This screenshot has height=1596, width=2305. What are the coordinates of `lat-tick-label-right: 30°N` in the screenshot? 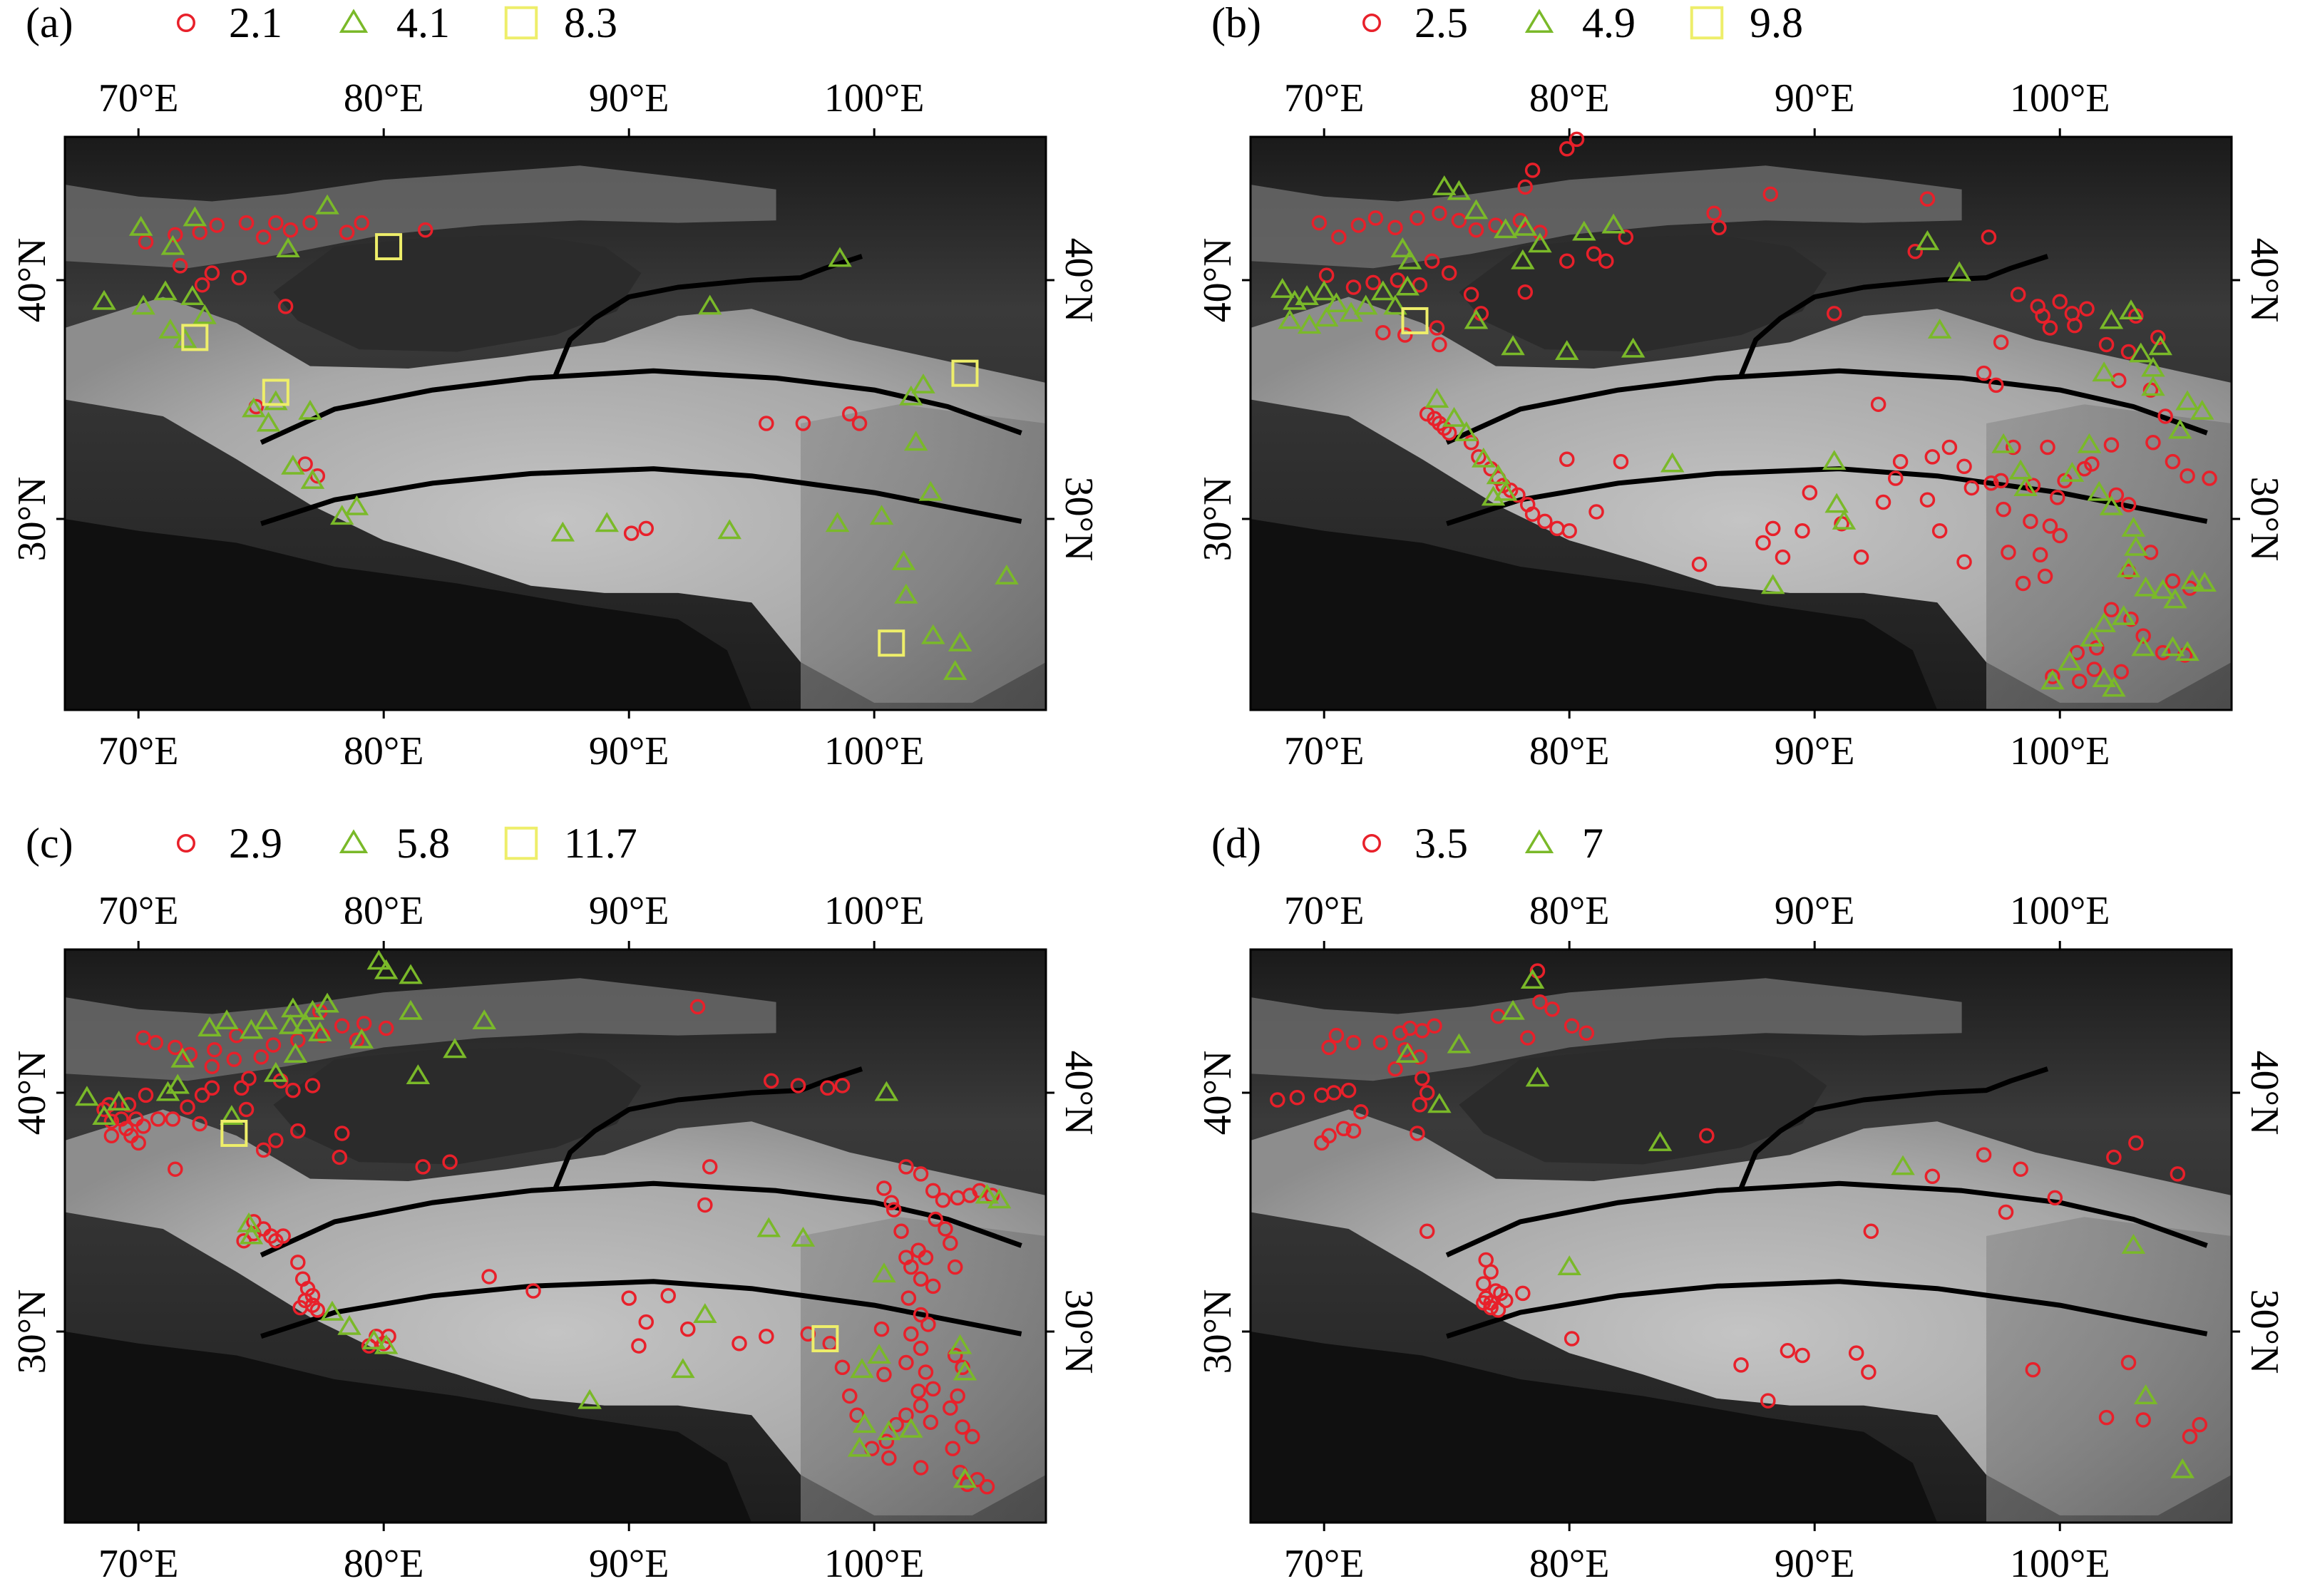 It's located at (2264, 1331).